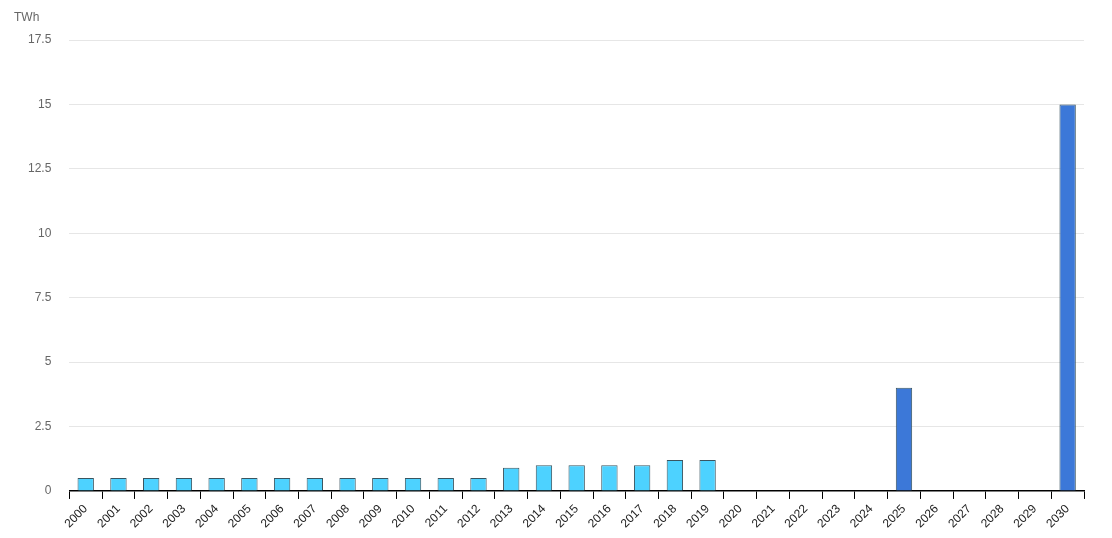 The height and width of the screenshot is (538, 1112). I want to click on y-tick-label: 12.5, so click(40, 168).